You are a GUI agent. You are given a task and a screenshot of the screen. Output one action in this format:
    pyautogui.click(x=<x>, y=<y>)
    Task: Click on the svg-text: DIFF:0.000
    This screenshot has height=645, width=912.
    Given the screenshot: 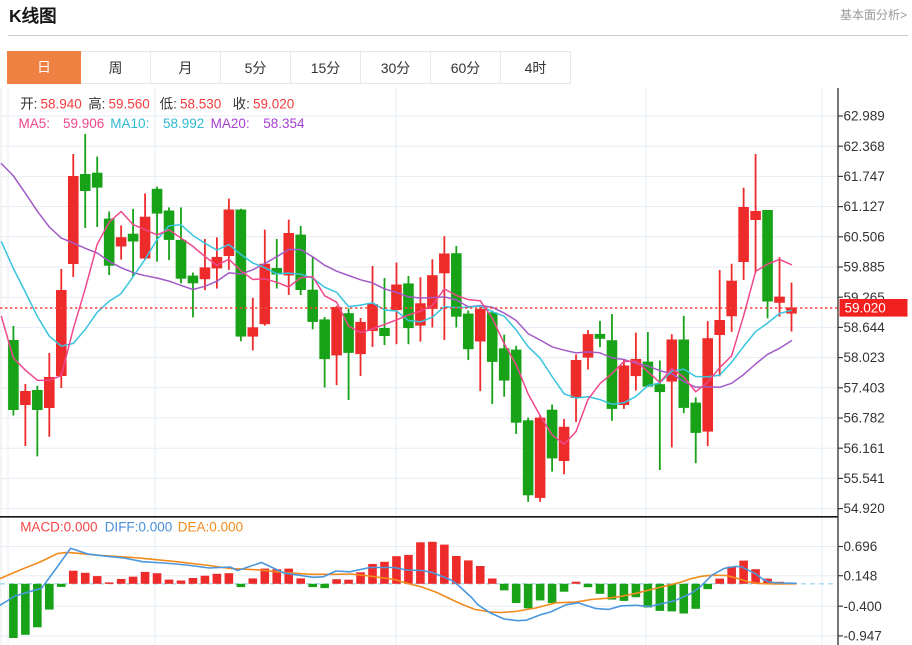 What is the action you would take?
    pyautogui.click(x=139, y=527)
    